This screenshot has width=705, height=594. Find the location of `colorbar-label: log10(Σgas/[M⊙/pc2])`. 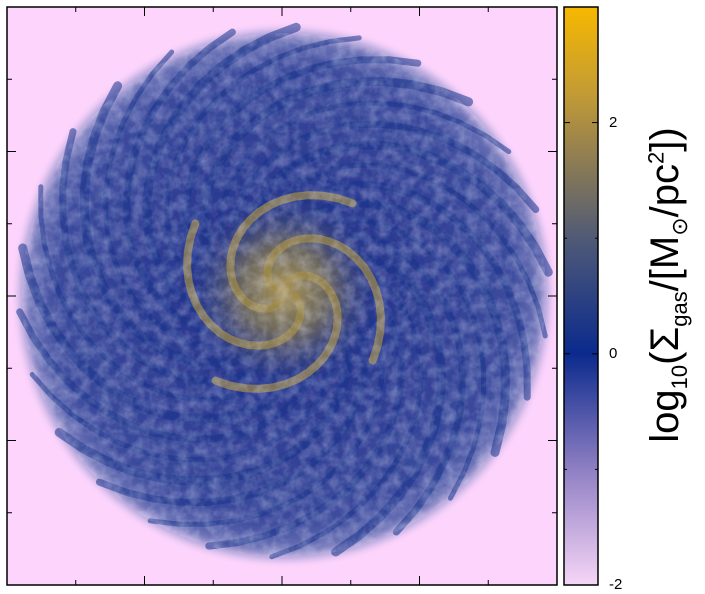

colorbar-label: log10(Σgas/[M⊙/pc2]) is located at coordinates (667, 285).